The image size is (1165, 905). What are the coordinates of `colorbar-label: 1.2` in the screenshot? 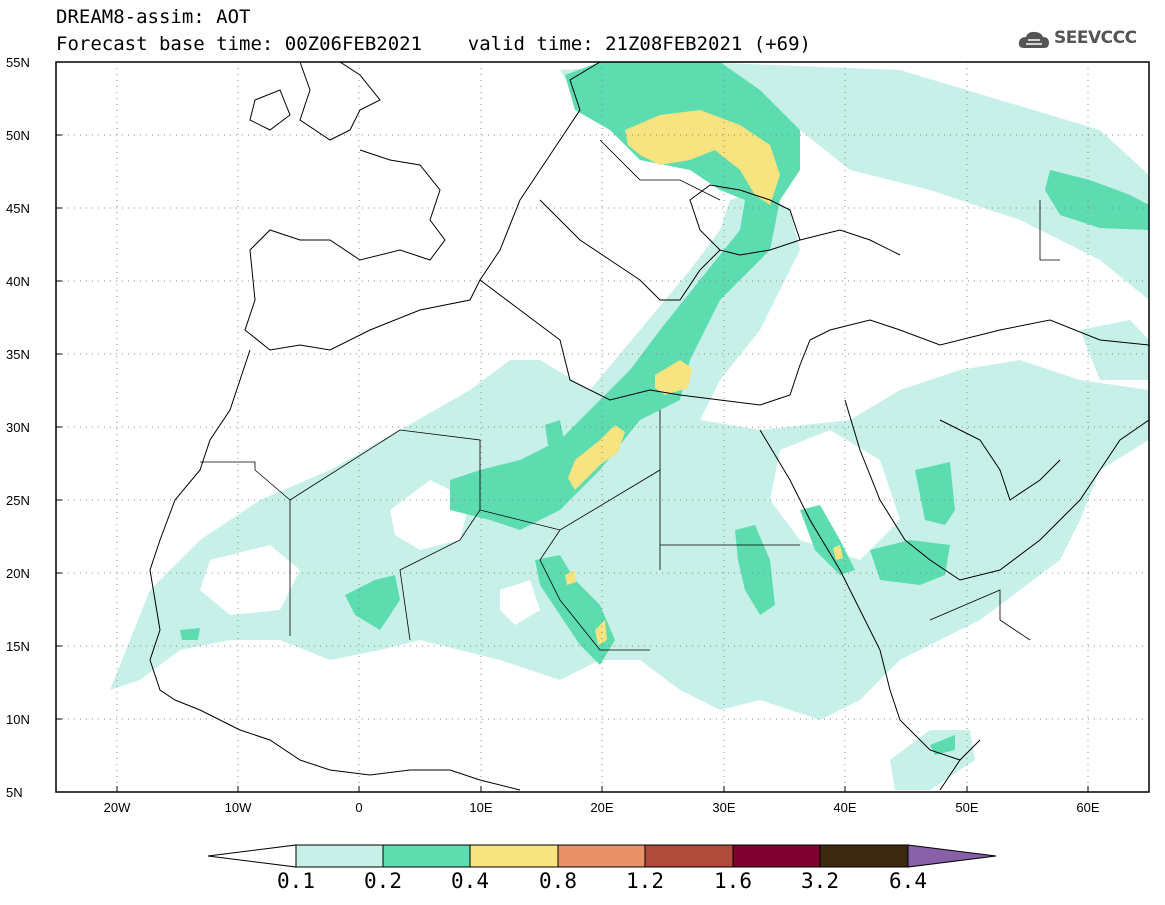 It's located at (645, 881).